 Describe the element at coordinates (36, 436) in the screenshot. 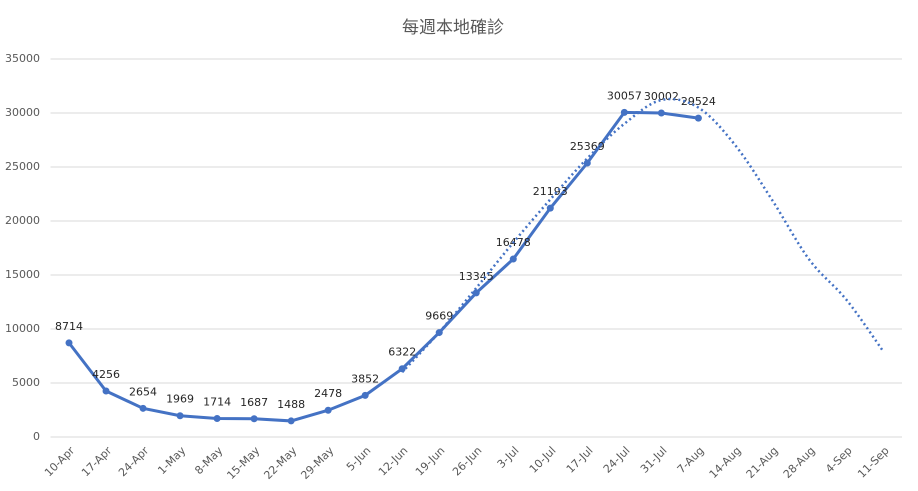

I see `y-tick-label: 0` at that location.